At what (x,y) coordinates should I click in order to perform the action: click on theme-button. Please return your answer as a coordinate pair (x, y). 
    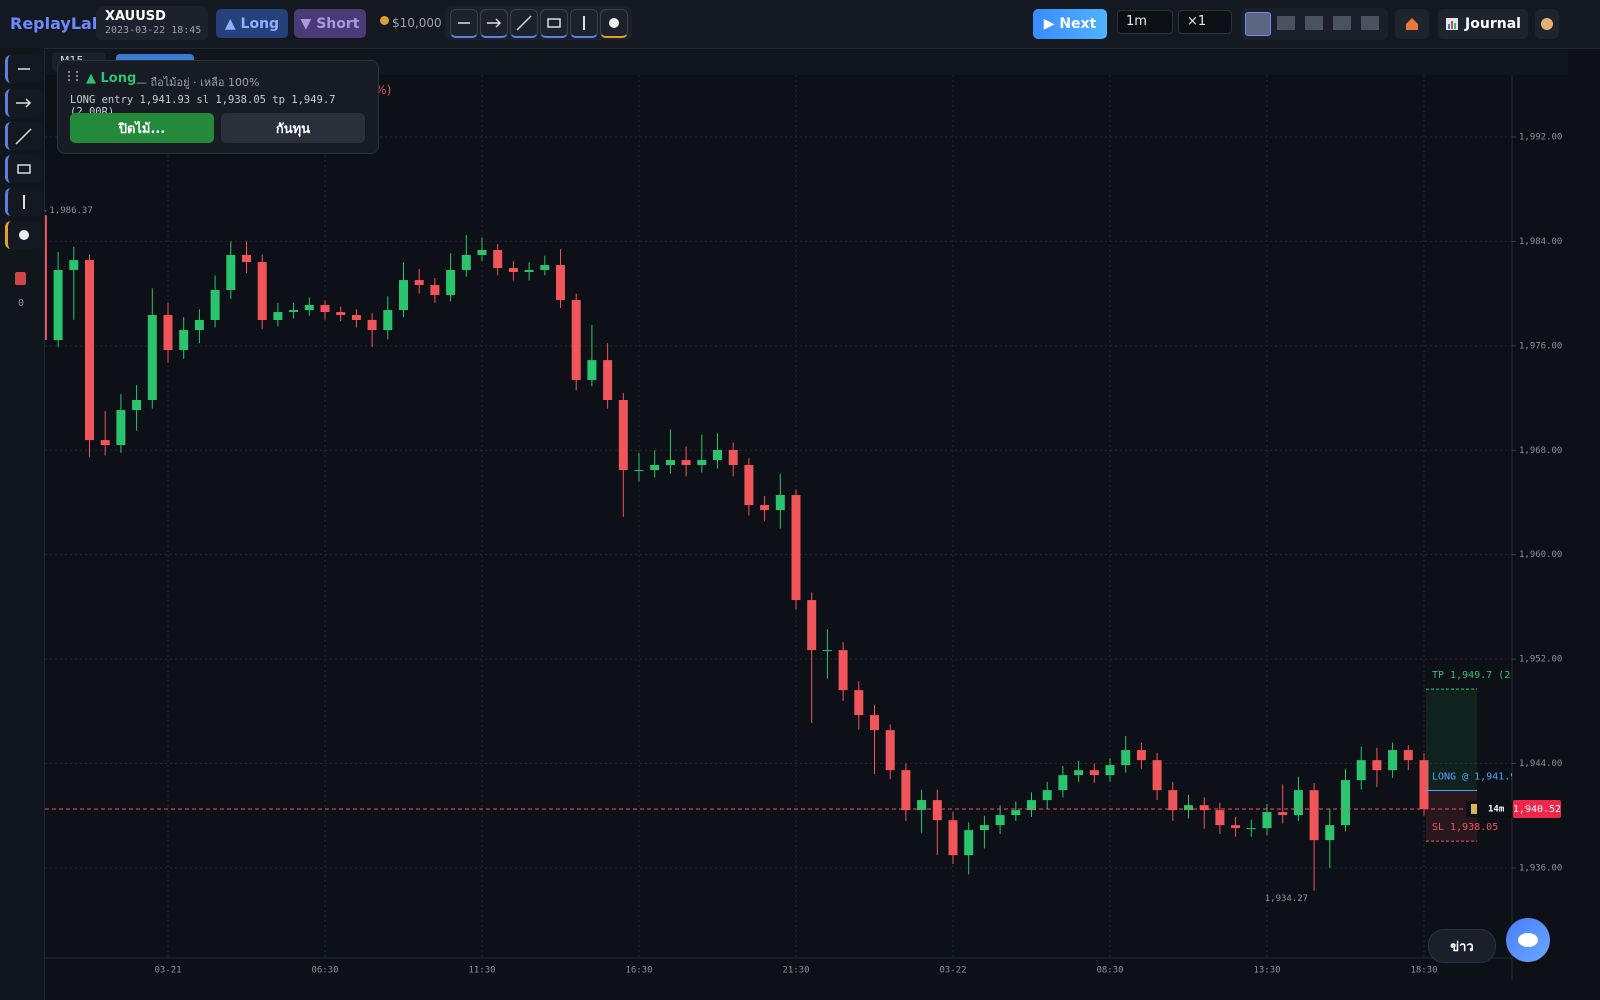
    Looking at the image, I should click on (1547, 24).